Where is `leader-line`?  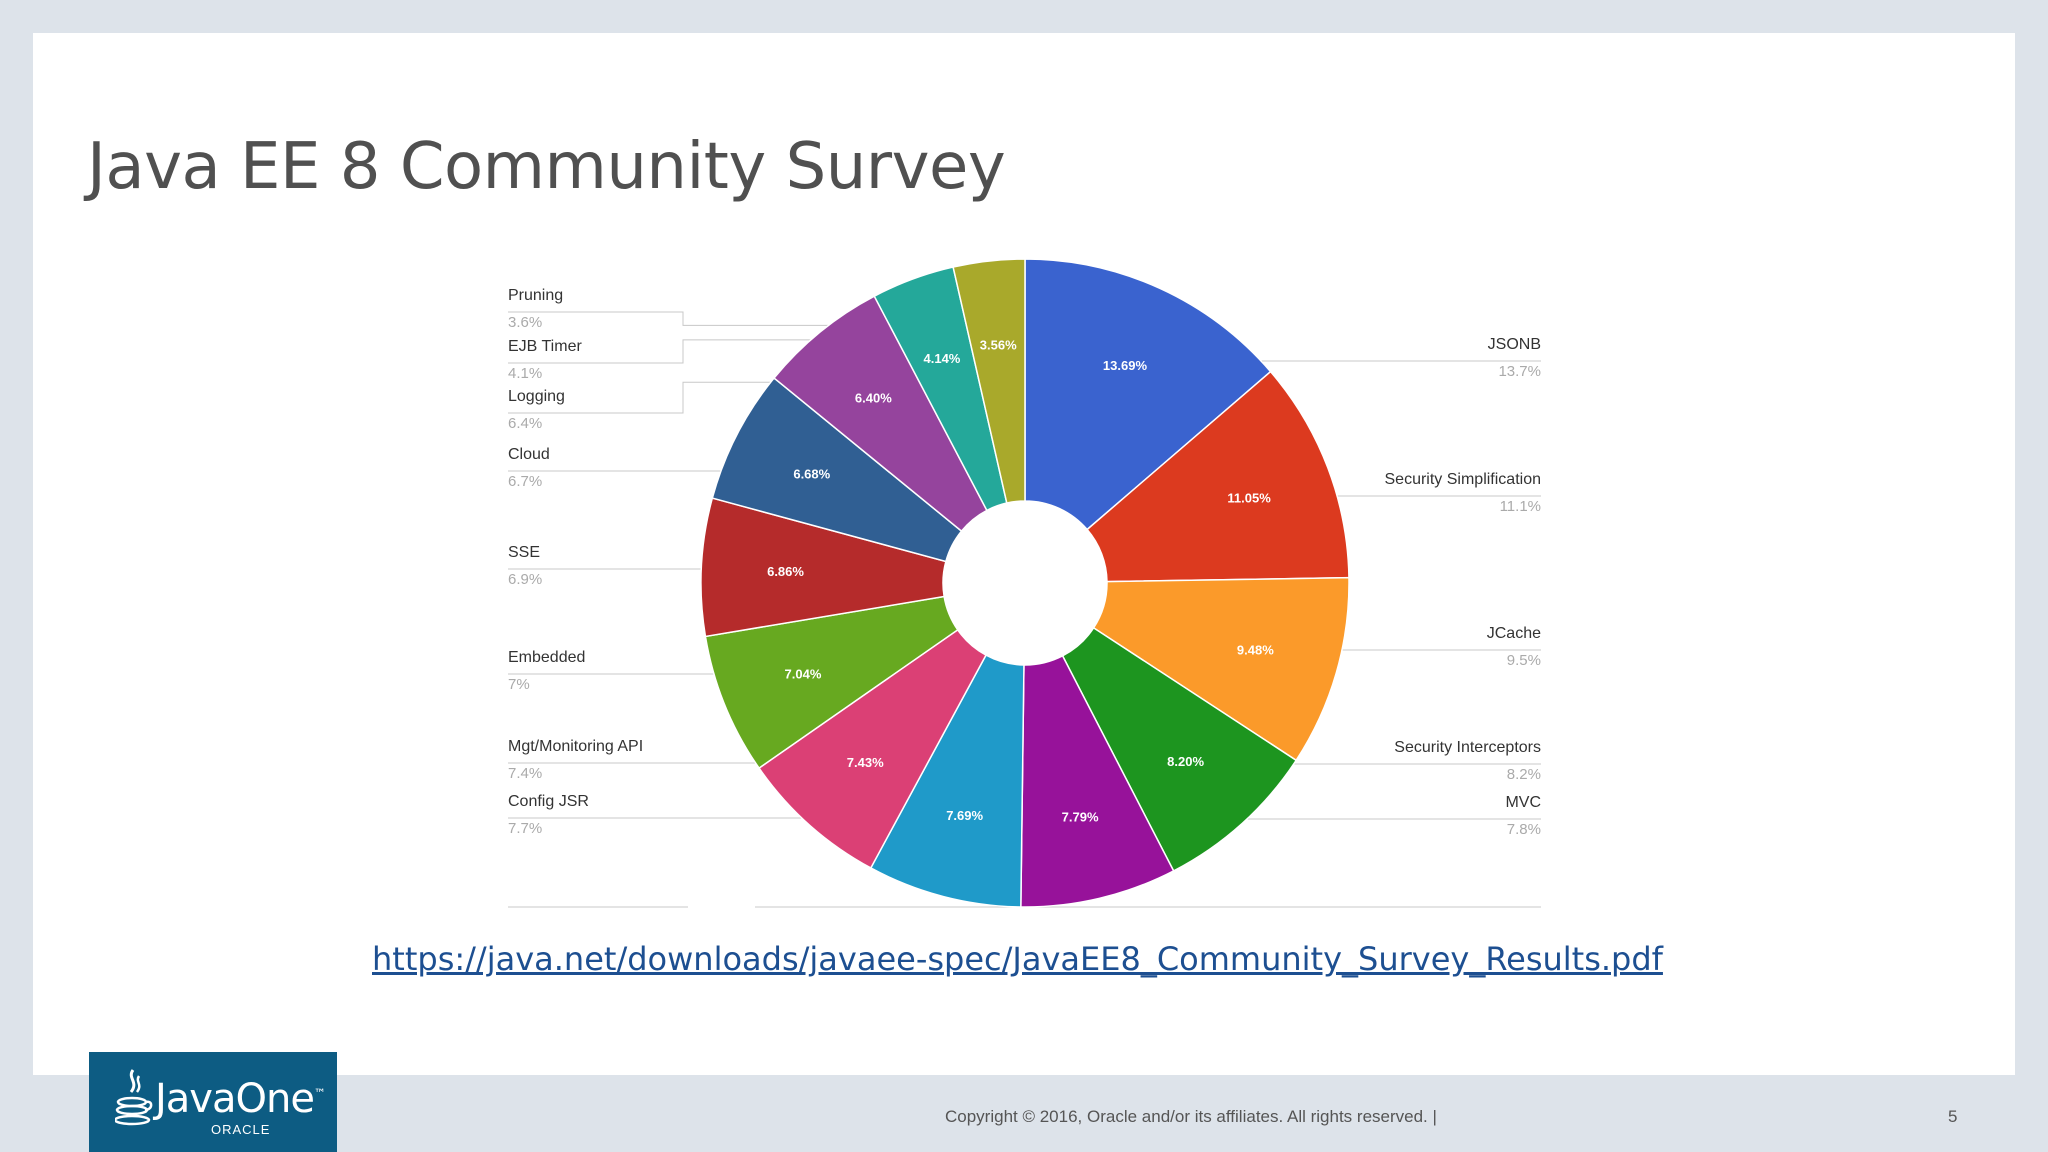
leader-line is located at coordinates (722, 351).